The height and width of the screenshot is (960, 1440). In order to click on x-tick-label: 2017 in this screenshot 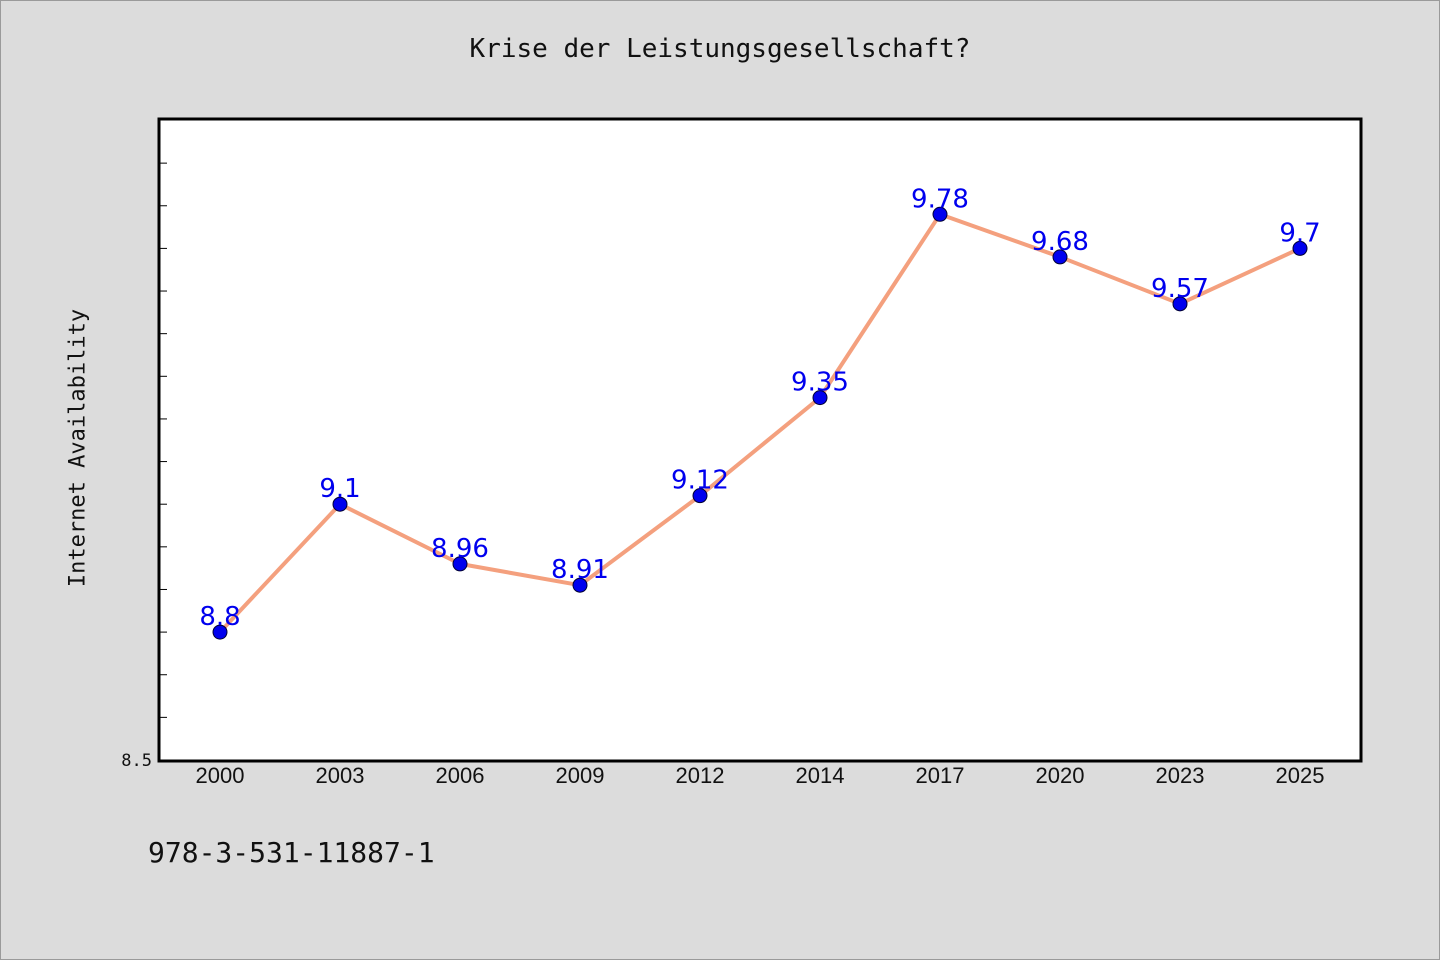, I will do `click(940, 775)`.